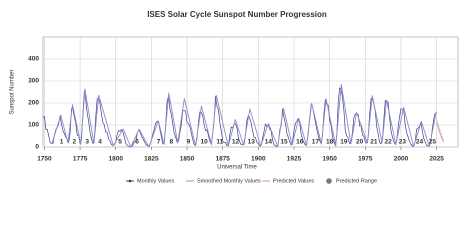  I want to click on cycle-label: 9, so click(189, 142).